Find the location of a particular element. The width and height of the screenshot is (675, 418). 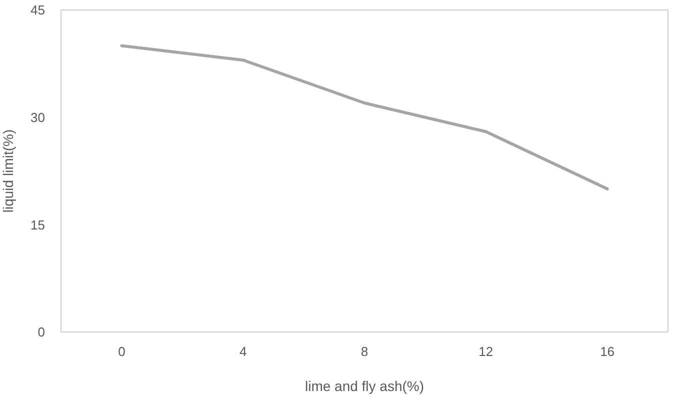

y-tick-label: 45 is located at coordinates (37, 10).